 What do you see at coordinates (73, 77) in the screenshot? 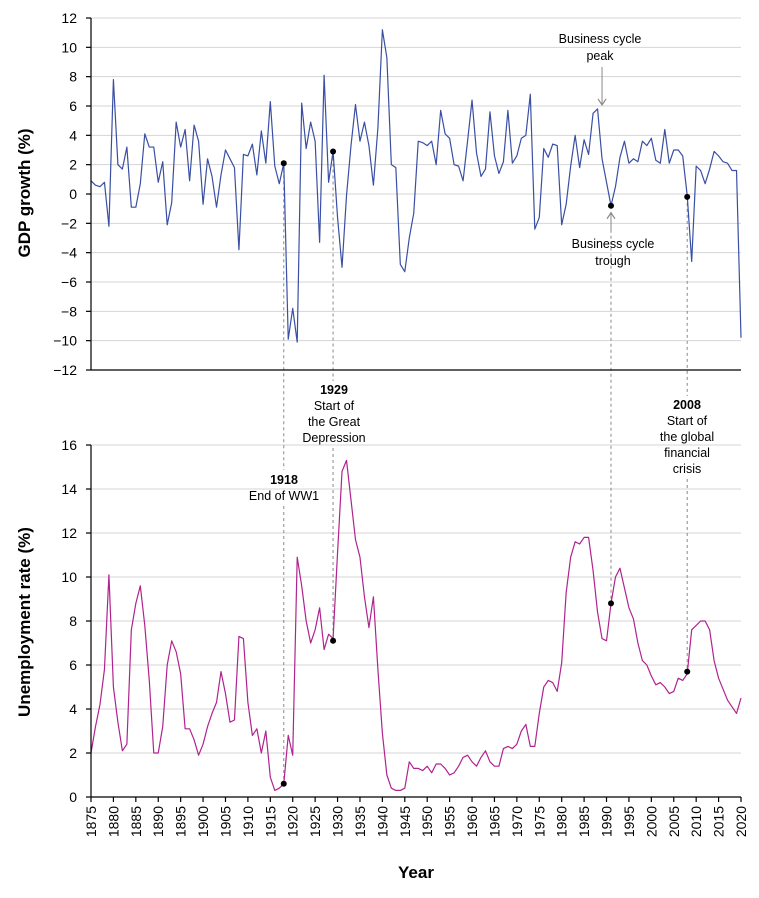
I see `gdp-y-tick-label: 8` at bounding box center [73, 77].